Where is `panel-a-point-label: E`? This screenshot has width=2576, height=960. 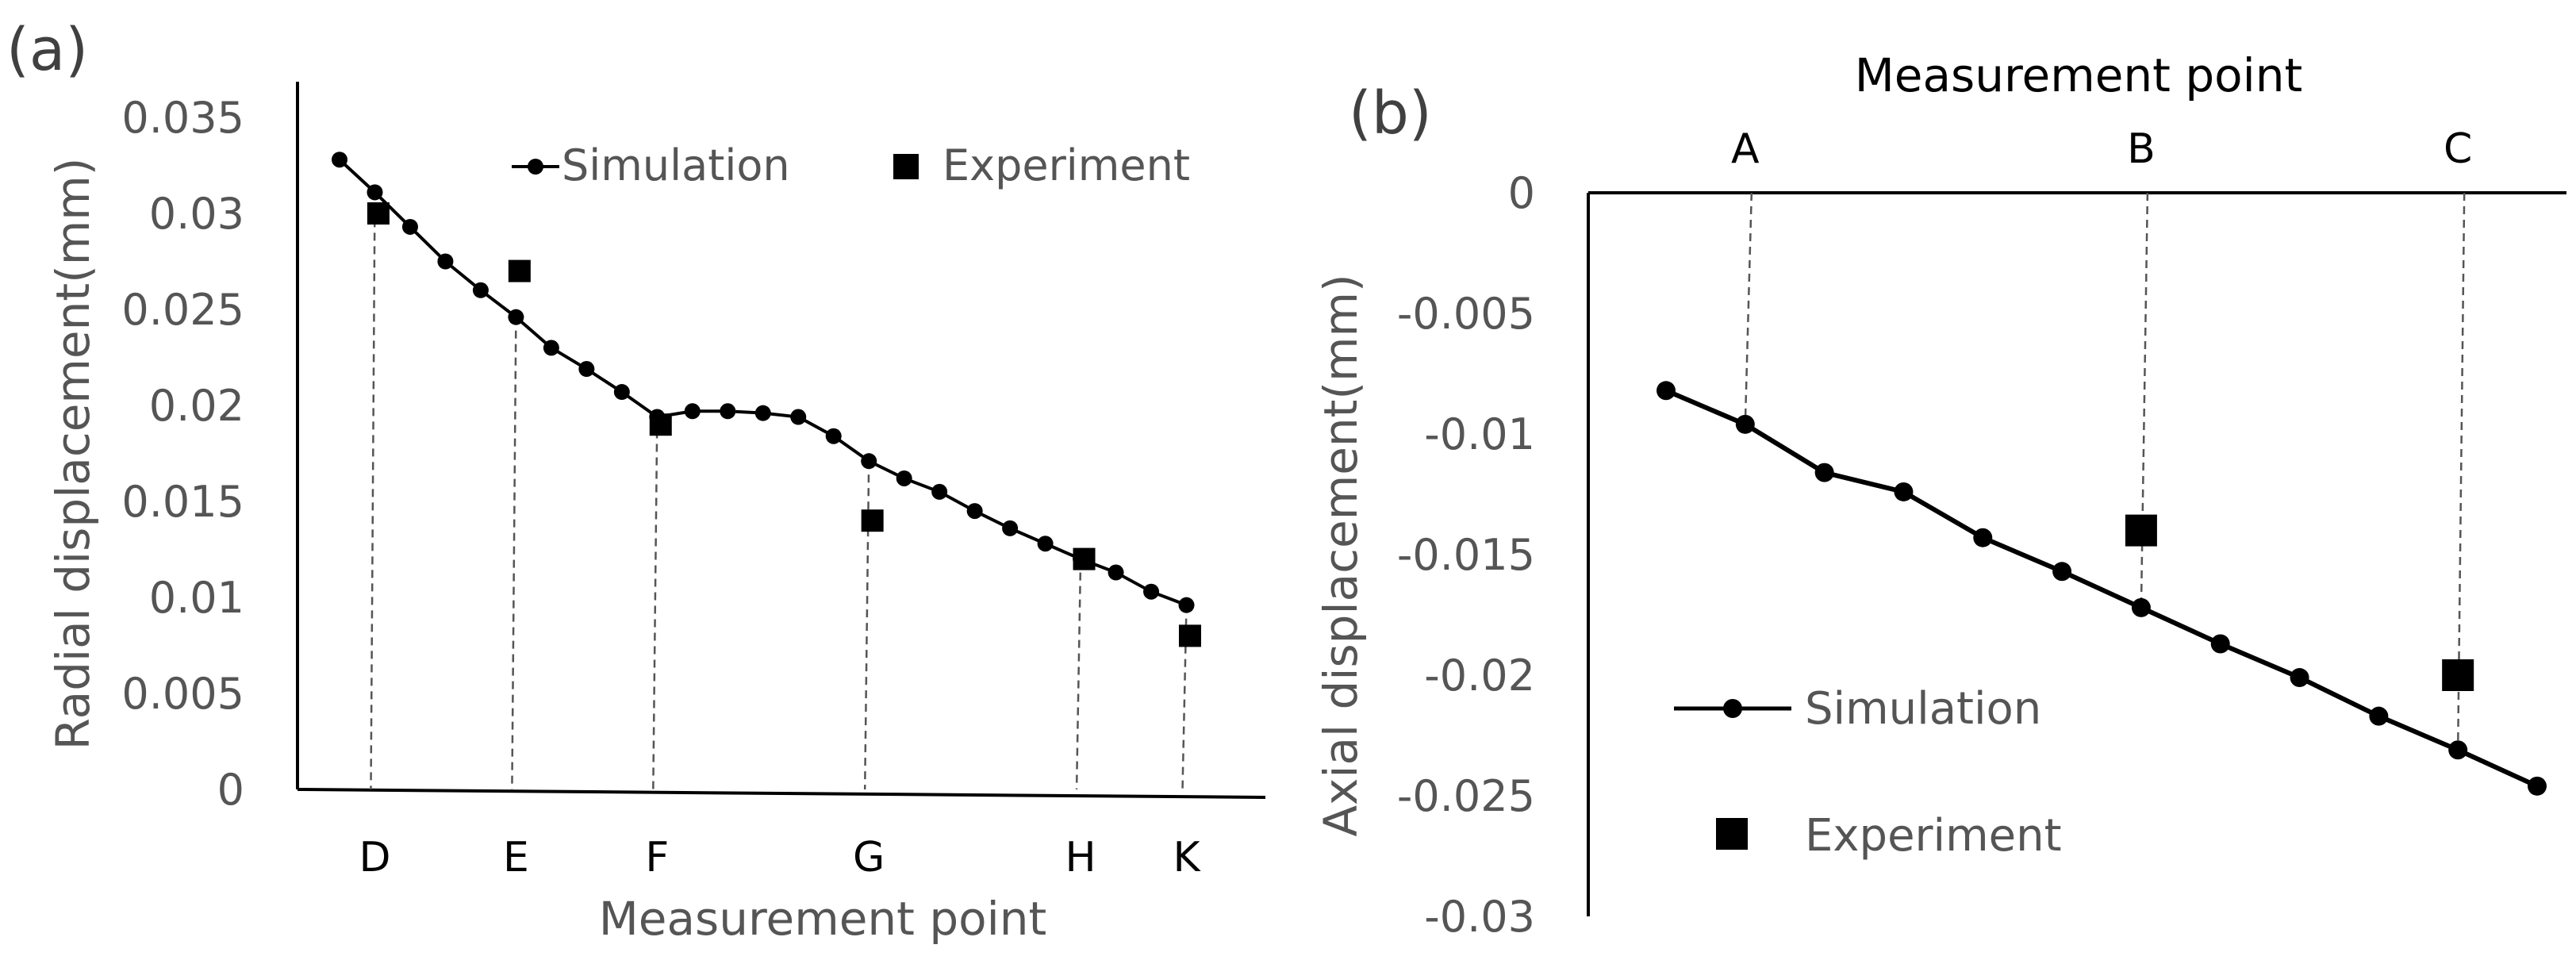 panel-a-point-label: E is located at coordinates (516, 858).